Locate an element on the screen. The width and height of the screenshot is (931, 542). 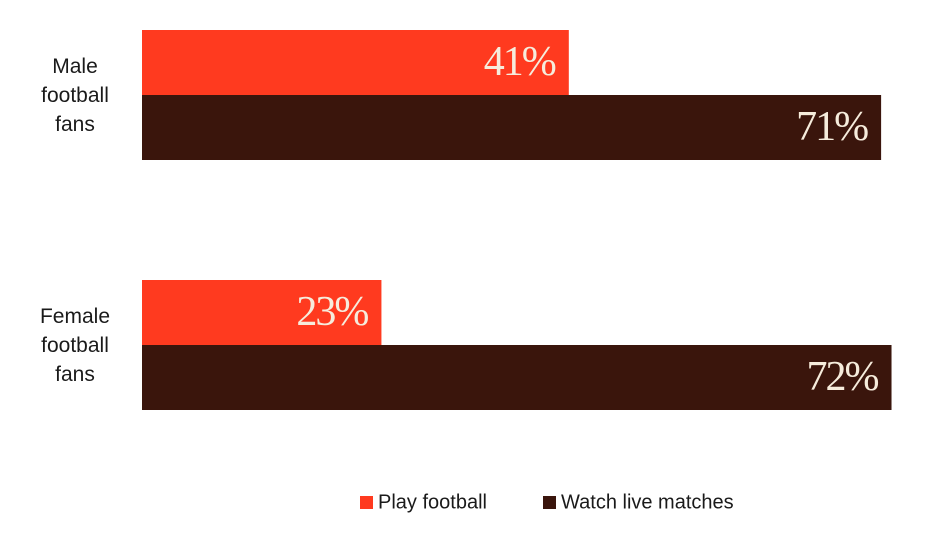
legend-label: Watch live matches is located at coordinates (647, 502).